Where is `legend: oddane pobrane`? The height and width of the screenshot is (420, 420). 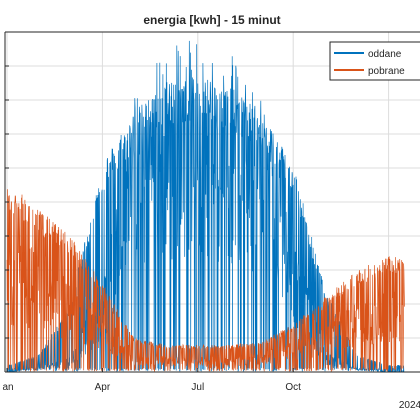 legend: oddane pobrane is located at coordinates (374, 61).